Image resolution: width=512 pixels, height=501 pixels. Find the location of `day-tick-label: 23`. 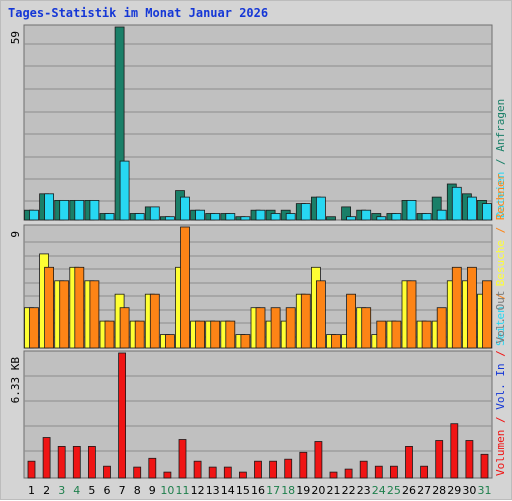

day-tick-label: 23 is located at coordinates (364, 490).